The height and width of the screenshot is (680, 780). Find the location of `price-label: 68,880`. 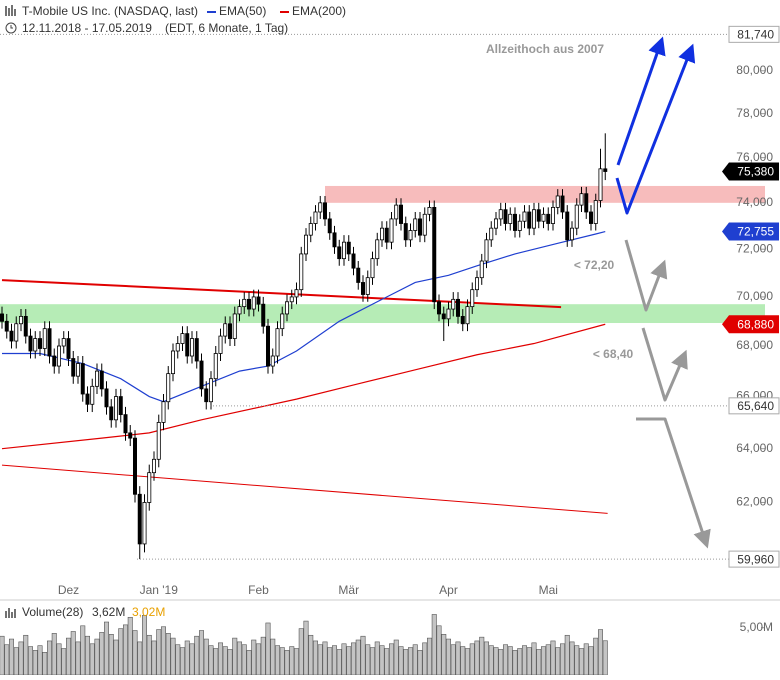

price-label: 68,880 is located at coordinates (755, 324).